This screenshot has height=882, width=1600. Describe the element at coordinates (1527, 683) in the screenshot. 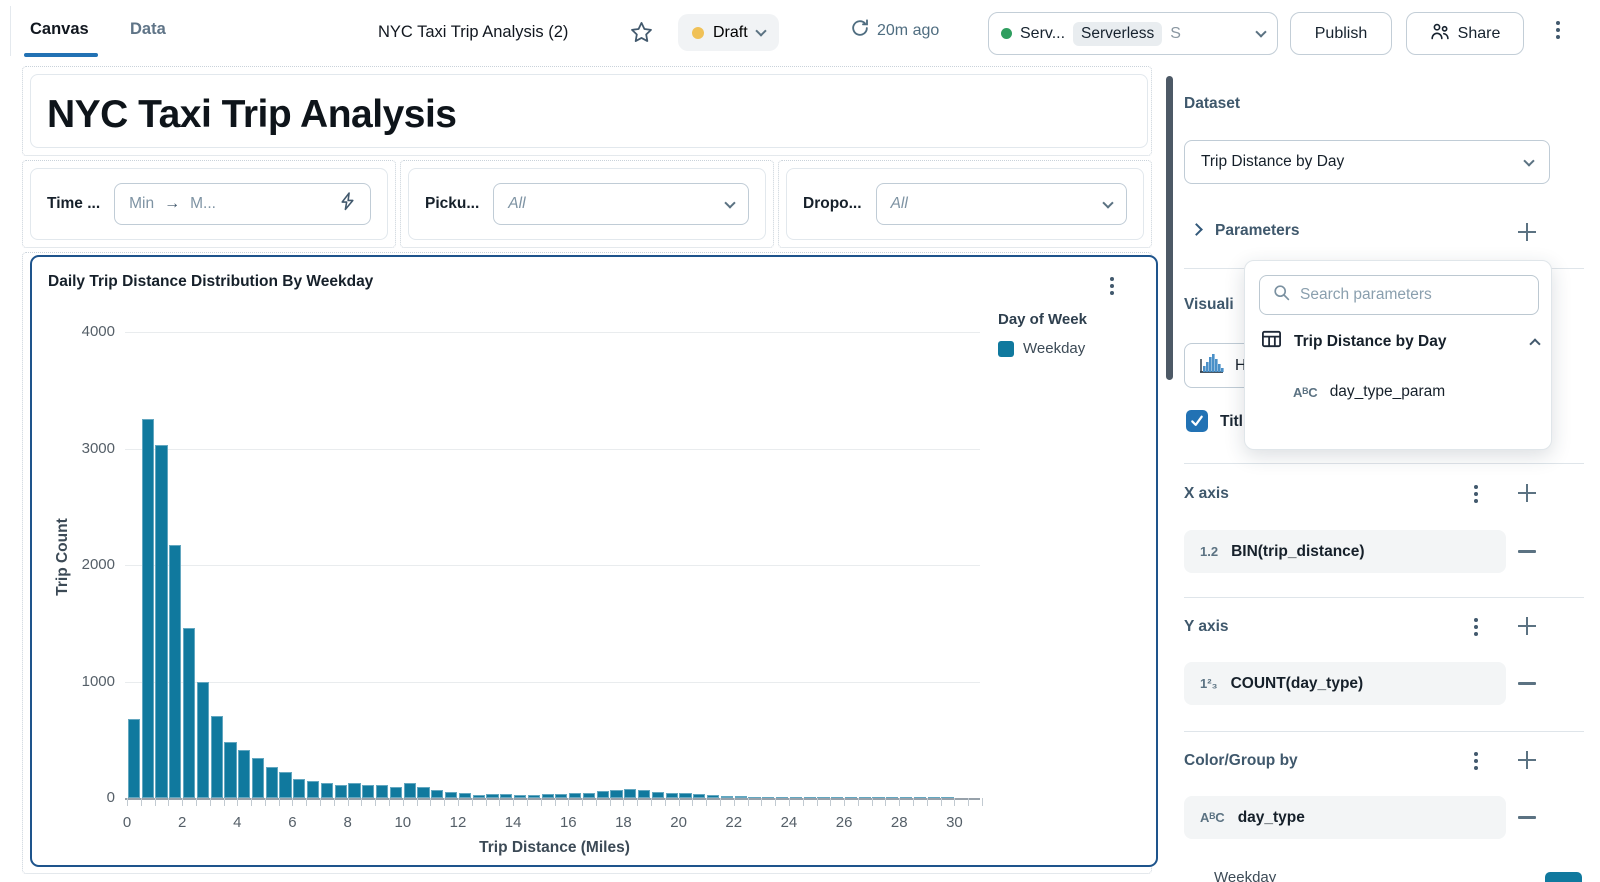

I see `y-axis-remove-field-button` at that location.